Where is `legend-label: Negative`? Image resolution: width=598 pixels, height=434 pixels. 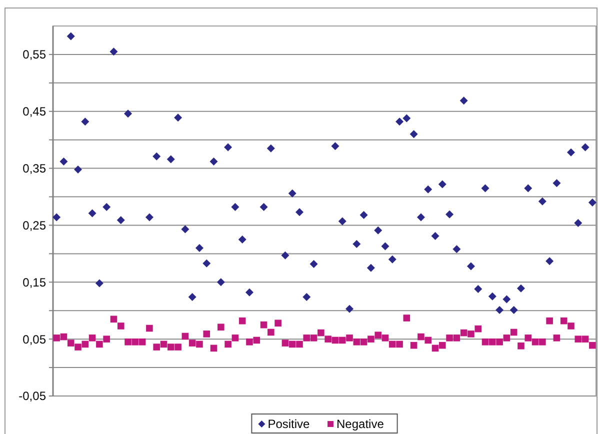 legend-label: Negative is located at coordinates (360, 424).